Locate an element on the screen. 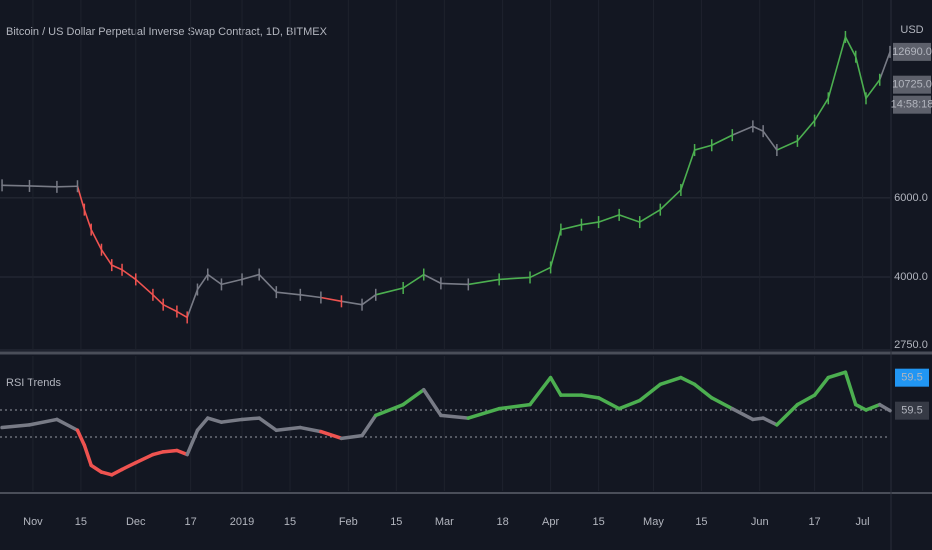 The width and height of the screenshot is (932, 550). currency: USD is located at coordinates (911, 30).